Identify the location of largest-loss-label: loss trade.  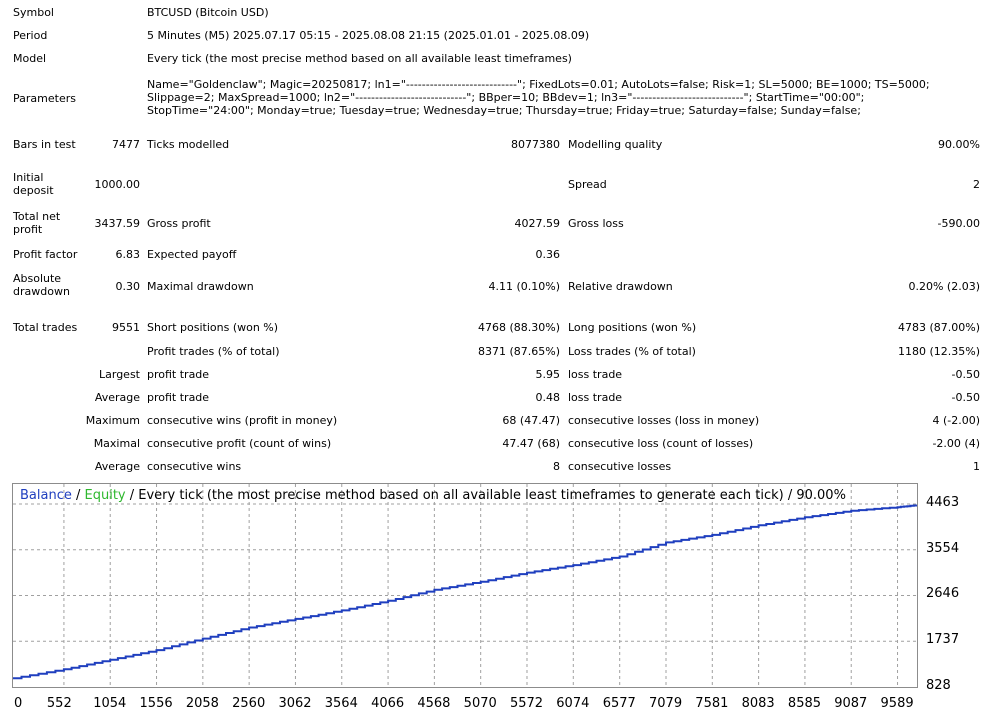
(595, 374).